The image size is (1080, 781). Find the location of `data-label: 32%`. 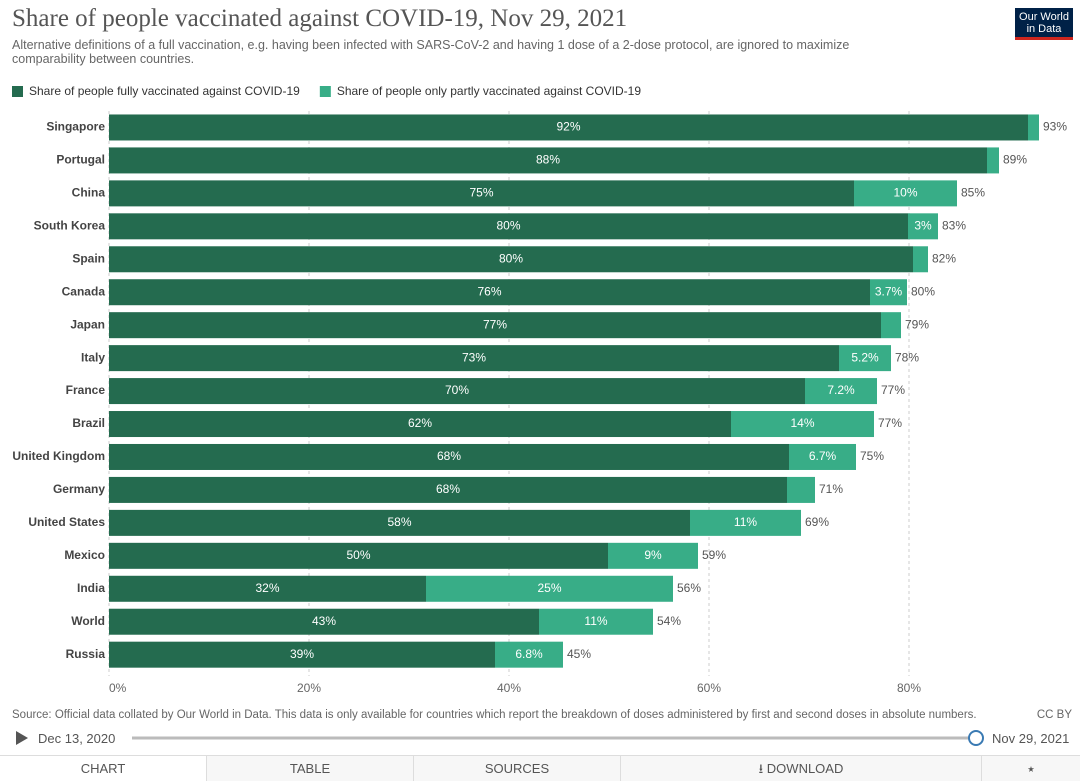

data-label: 32% is located at coordinates (267, 588).